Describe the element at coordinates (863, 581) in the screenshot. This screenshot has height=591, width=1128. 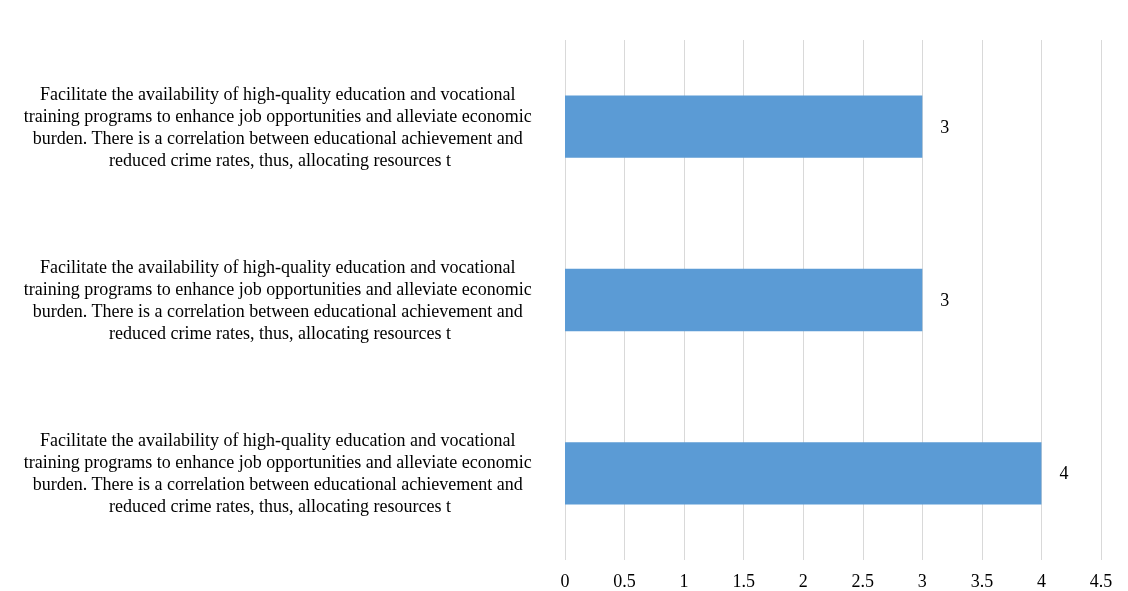
I see `x-tick-label: 2.5` at that location.